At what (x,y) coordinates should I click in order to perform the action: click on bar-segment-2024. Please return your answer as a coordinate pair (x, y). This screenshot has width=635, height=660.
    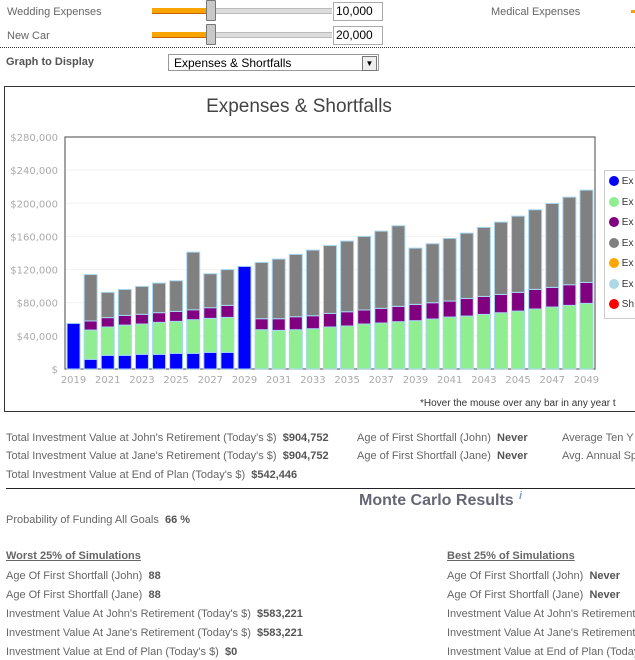
    Looking at the image, I should click on (159, 361).